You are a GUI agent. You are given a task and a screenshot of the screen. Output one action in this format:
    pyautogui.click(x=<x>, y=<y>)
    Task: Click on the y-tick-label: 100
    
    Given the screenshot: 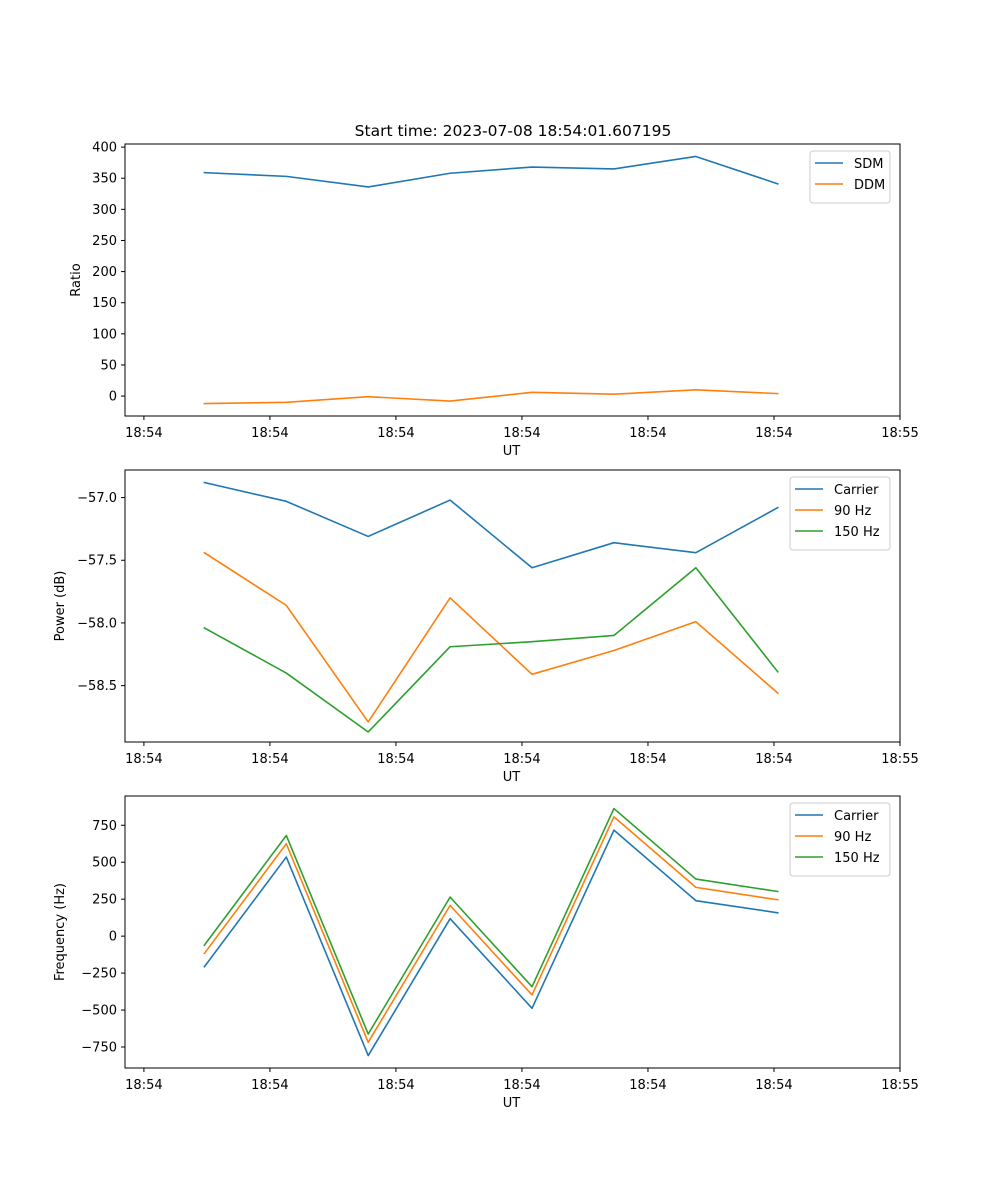 What is the action you would take?
    pyautogui.click(x=104, y=334)
    